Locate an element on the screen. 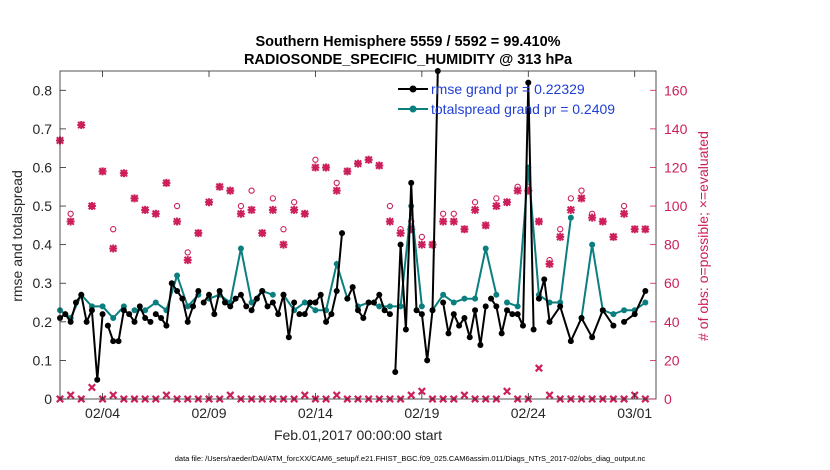  legend-rmse-label: rmse grand pr = 0.22329 is located at coordinates (508, 89).